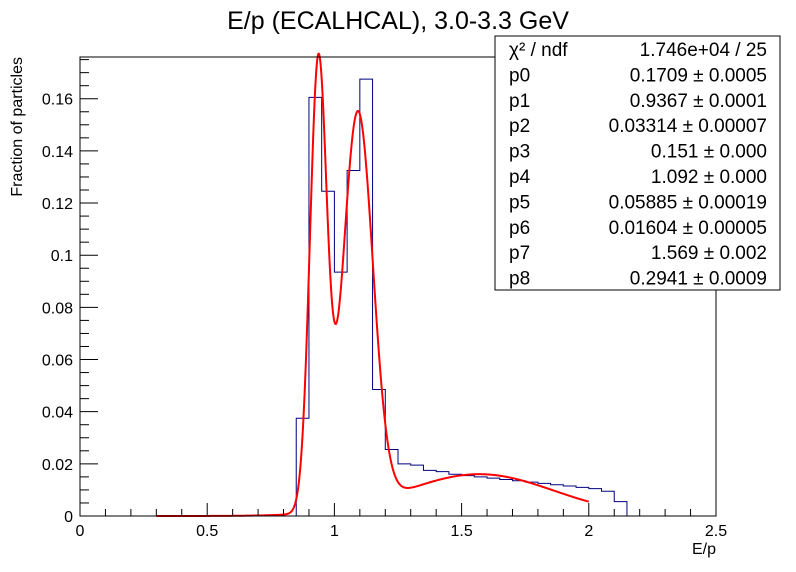 This screenshot has height=572, width=796. I want to click on x-tick-label: 1.5, so click(461, 531).